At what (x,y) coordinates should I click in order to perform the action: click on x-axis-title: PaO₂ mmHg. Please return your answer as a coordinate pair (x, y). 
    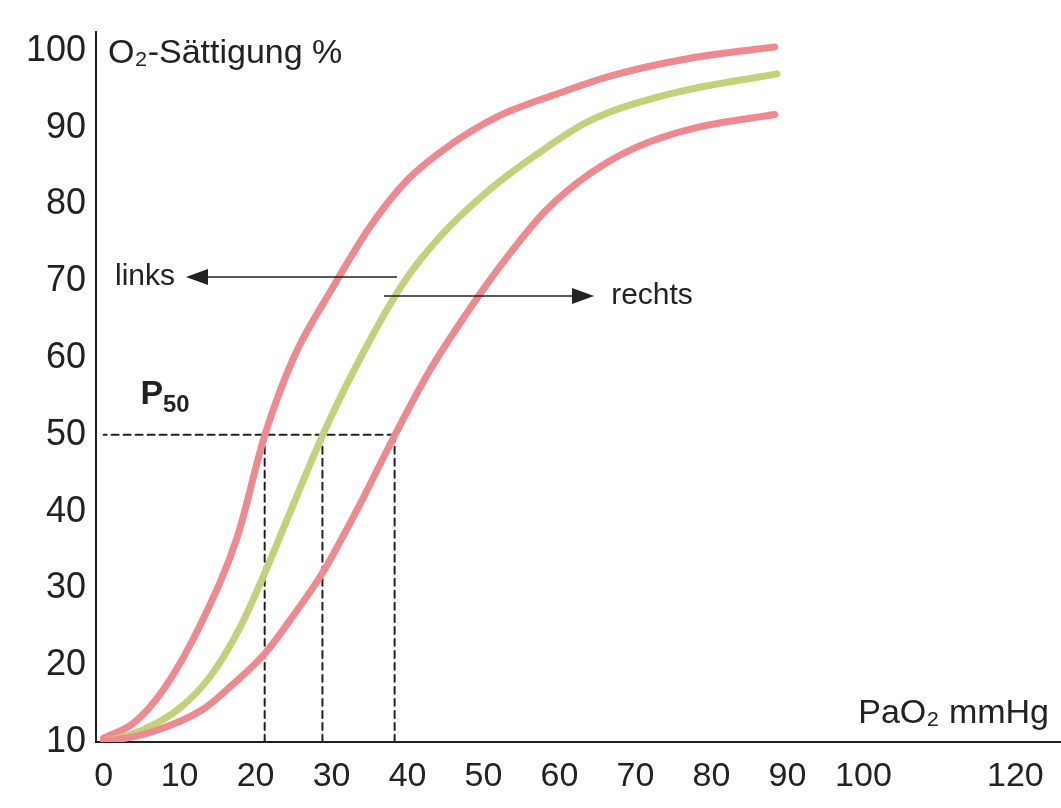
    Looking at the image, I should click on (953, 711).